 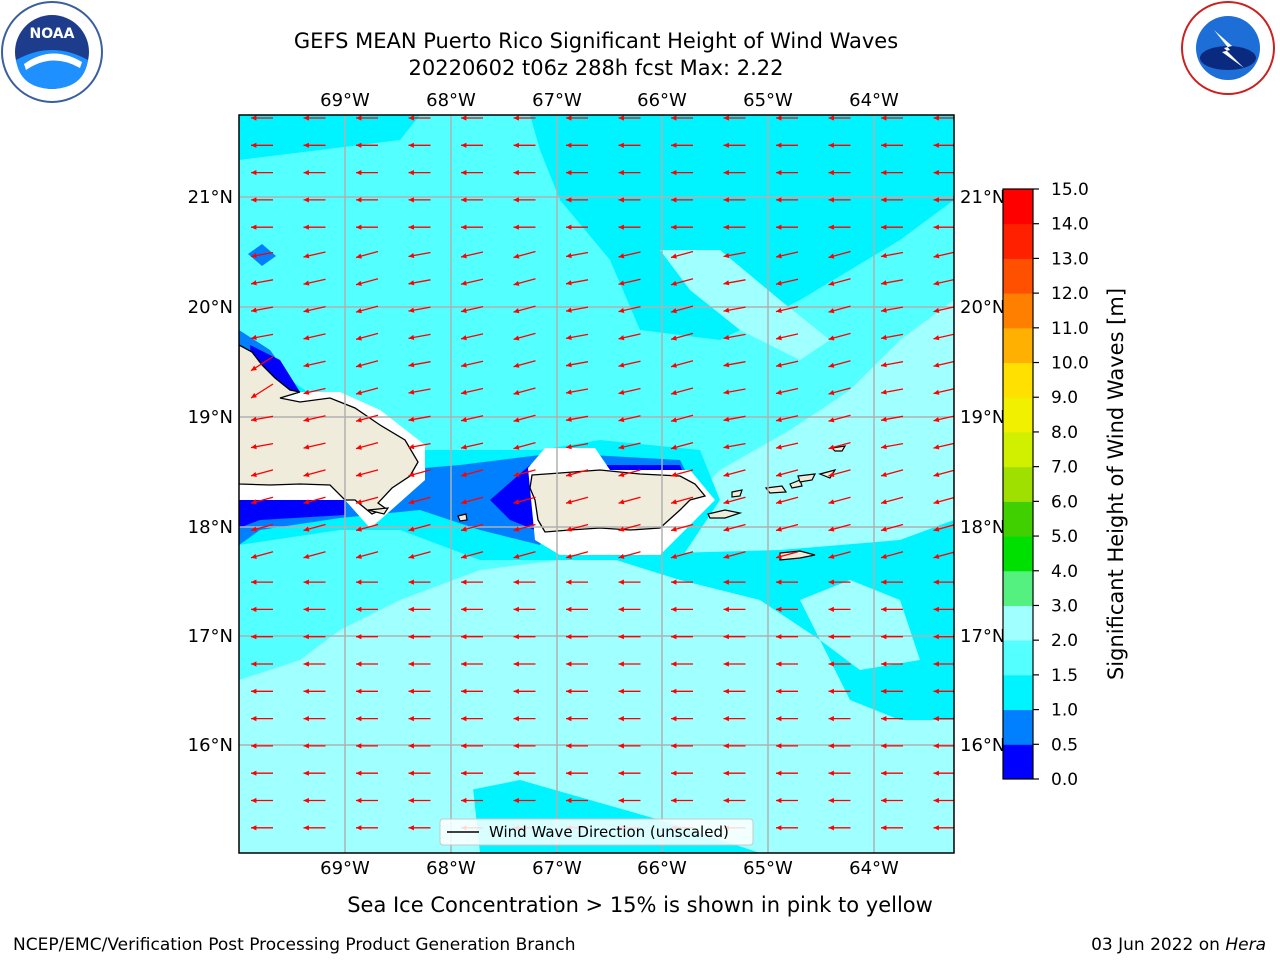 What do you see at coordinates (210, 197) in the screenshot?
I see `lat-label-left: 21°N` at bounding box center [210, 197].